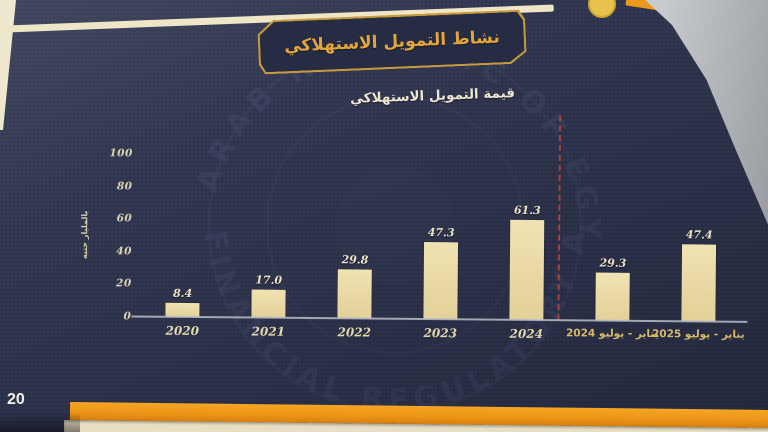  I want to click on section-title: نشاط التمويل الاستهلاكي, so click(392, 42).